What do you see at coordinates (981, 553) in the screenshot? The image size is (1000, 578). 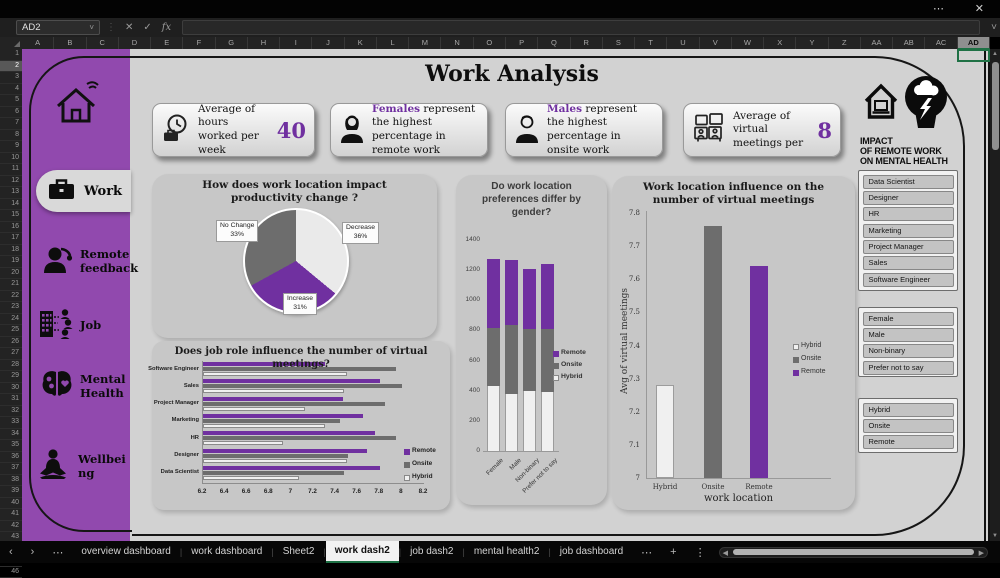 I see `scroll-right-icon: ▶` at bounding box center [981, 553].